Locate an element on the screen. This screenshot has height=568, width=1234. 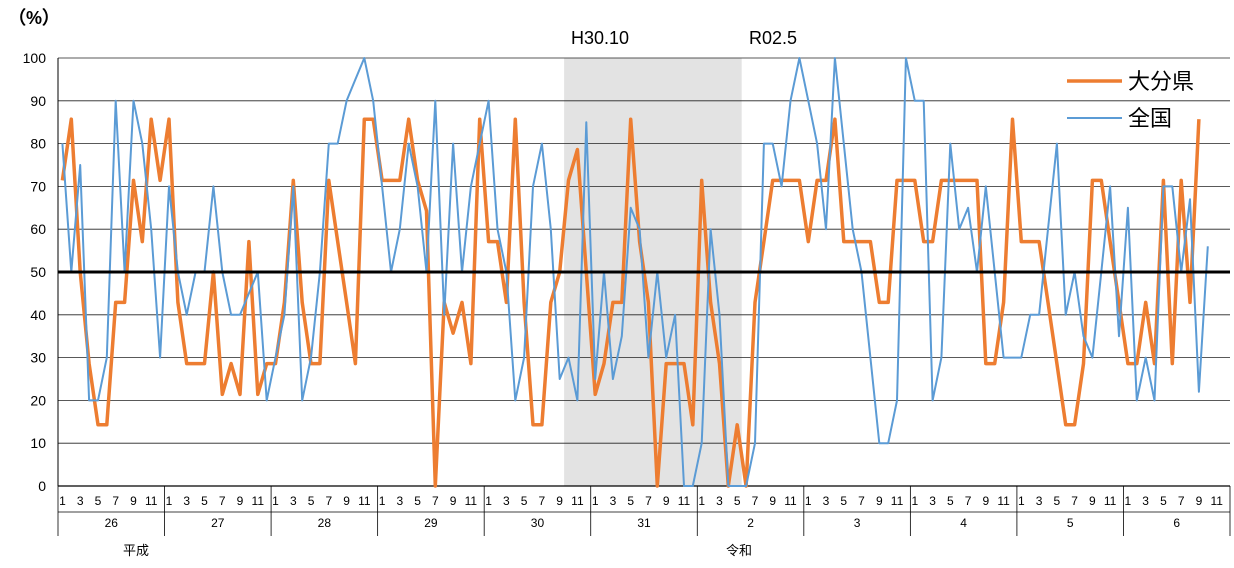
legend-oita-label: 大分県 is located at coordinates (1161, 81).